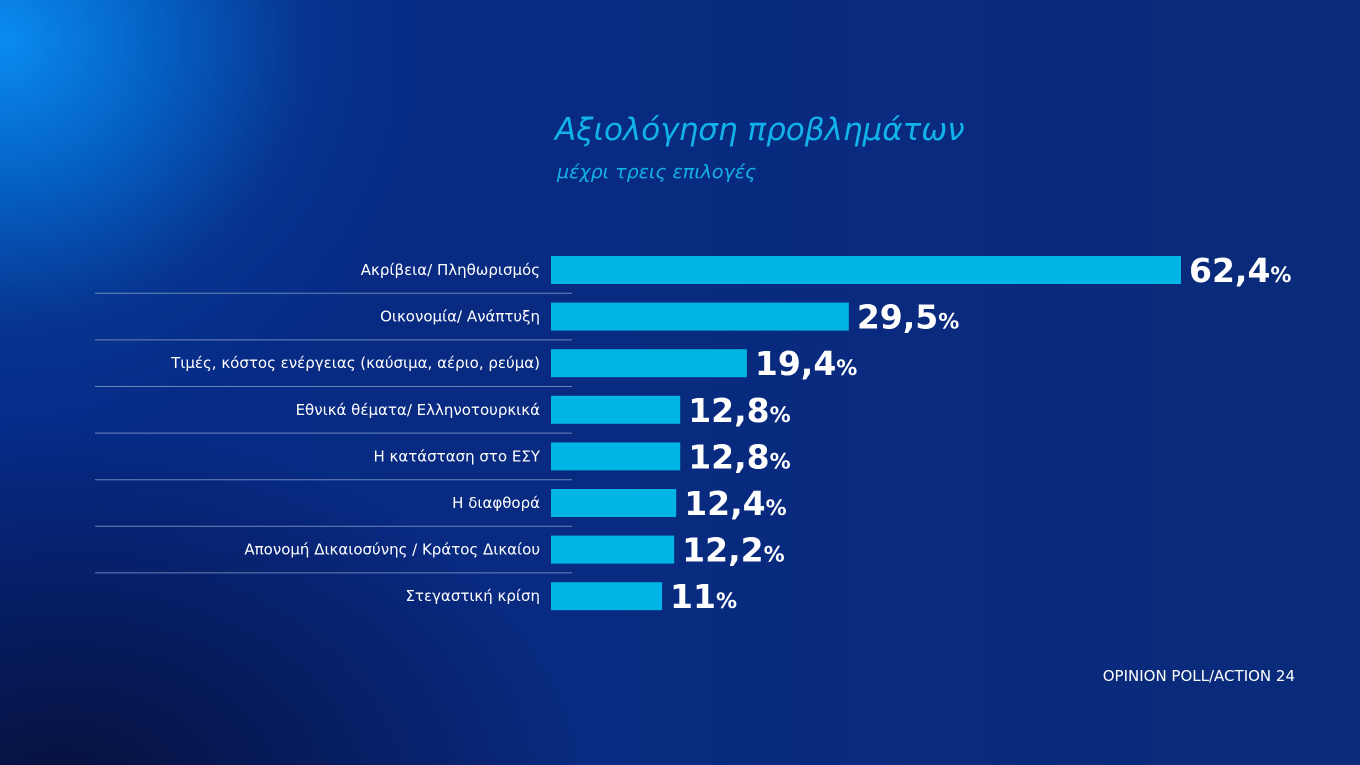 The height and width of the screenshot is (765, 1360). What do you see at coordinates (760, 130) in the screenshot?
I see `chart-title: Αξιολόγηση προβλημάτων` at bounding box center [760, 130].